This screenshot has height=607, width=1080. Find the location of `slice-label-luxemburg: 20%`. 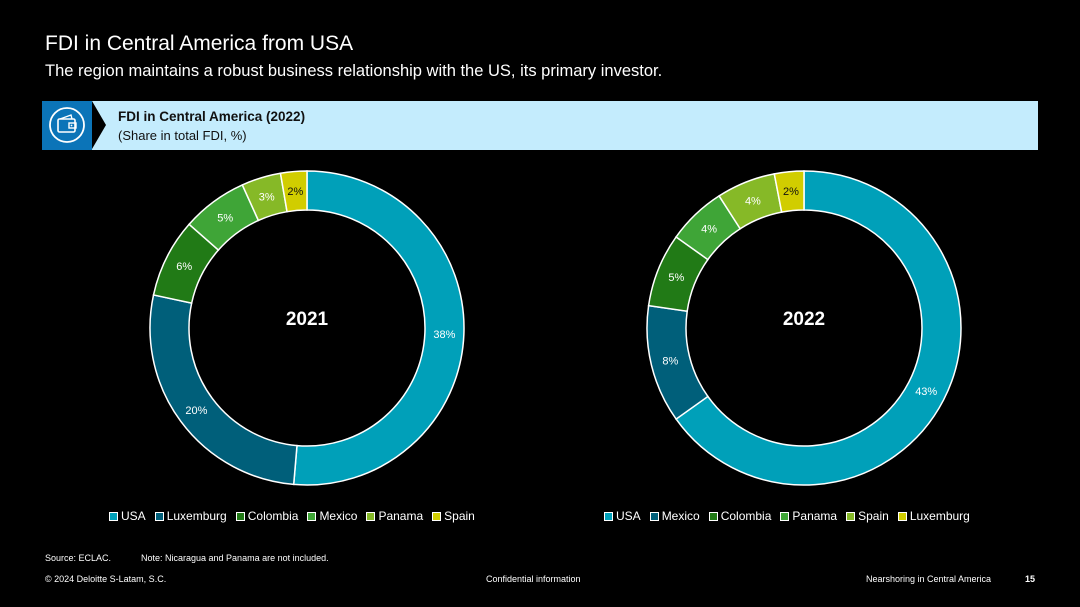

slice-label-luxemburg: 20% is located at coordinates (196, 411).